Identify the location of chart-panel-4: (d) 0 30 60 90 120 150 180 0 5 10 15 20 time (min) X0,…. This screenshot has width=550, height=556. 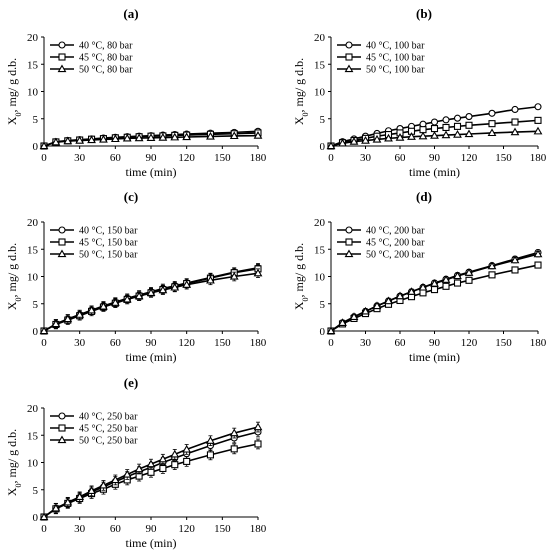
(419, 276).